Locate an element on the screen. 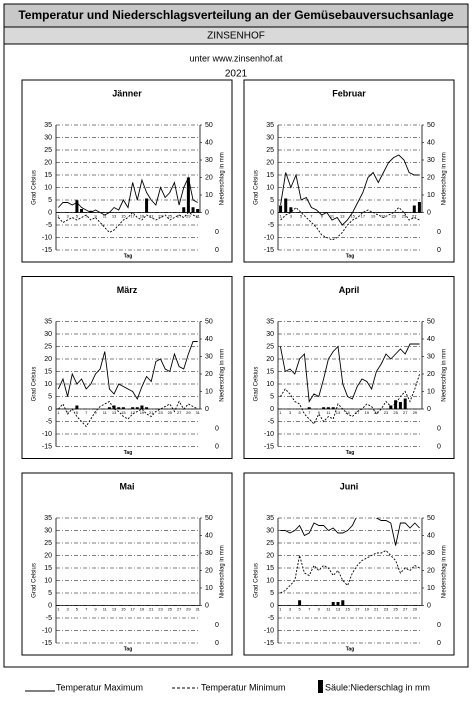 The height and width of the screenshot is (707, 475). y2-tick-label: 20 is located at coordinates (209, 374).